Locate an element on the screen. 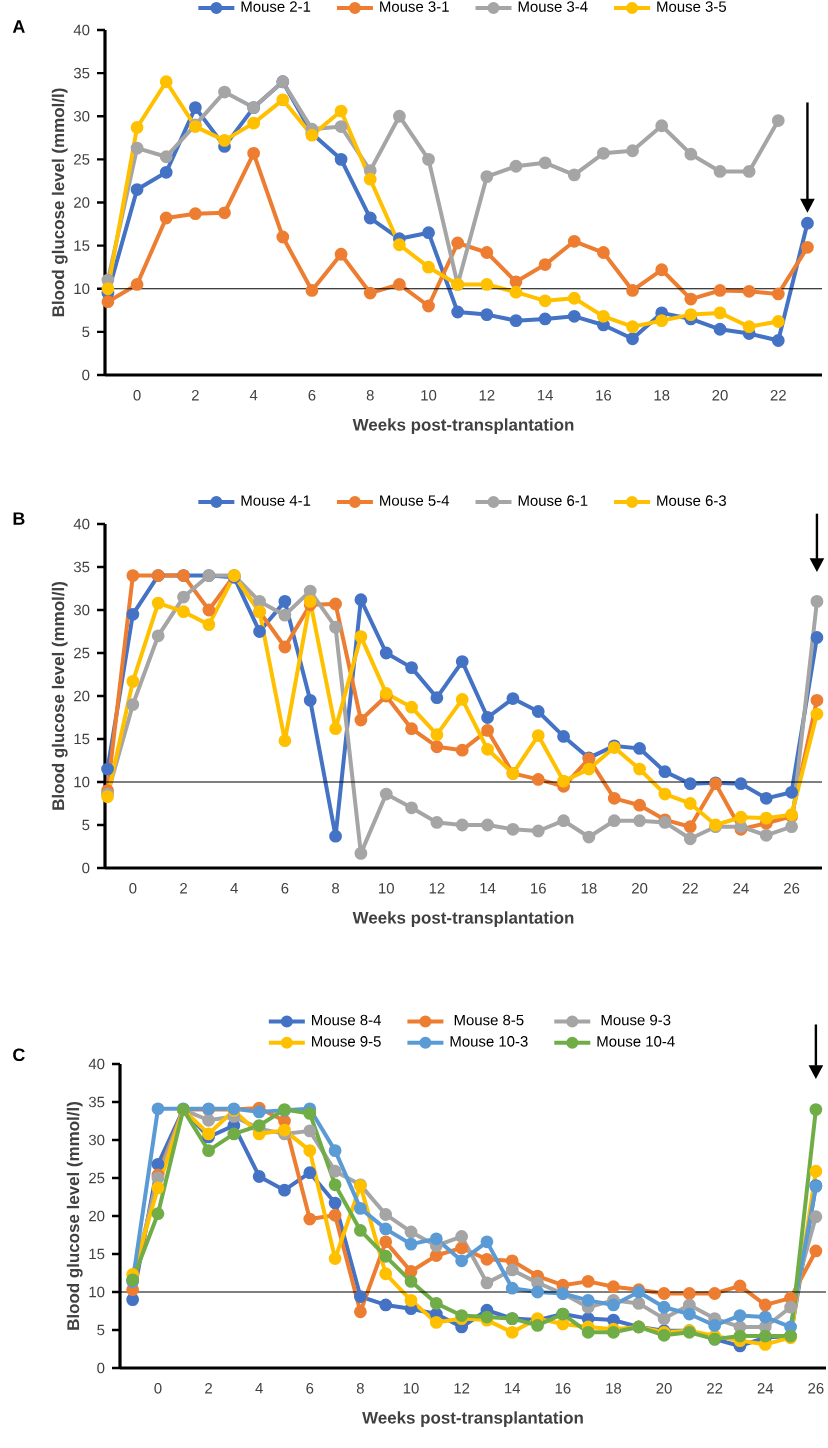  legend-label: Mouse 8-4 is located at coordinates (346, 1020).